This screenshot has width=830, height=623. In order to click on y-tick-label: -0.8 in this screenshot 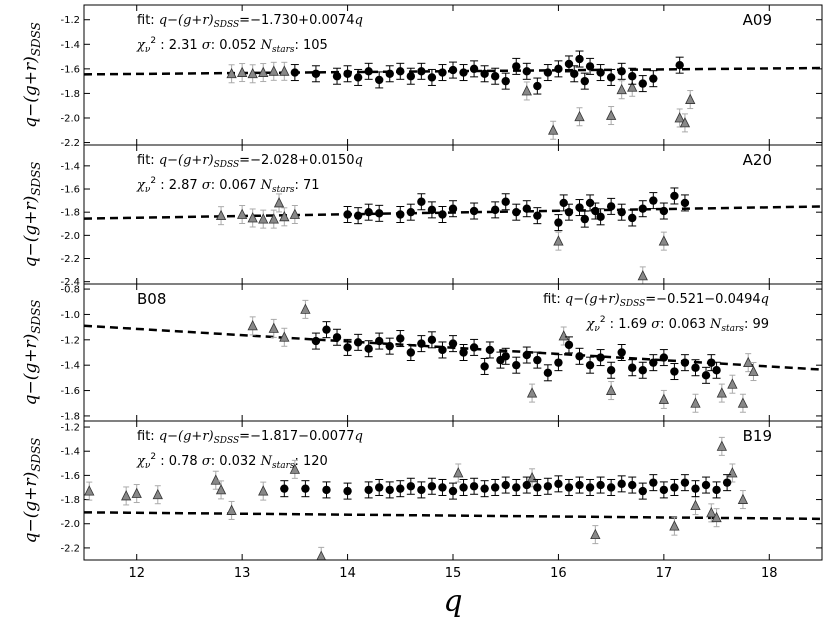, I will do `click(70, 290)`.